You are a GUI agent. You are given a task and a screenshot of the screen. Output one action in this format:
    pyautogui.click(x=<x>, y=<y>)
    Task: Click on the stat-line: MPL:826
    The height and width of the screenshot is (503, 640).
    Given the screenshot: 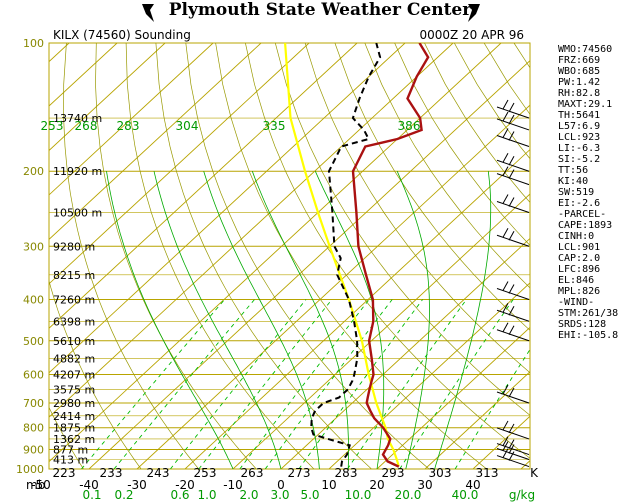 What is the action you would take?
    pyautogui.click(x=579, y=291)
    